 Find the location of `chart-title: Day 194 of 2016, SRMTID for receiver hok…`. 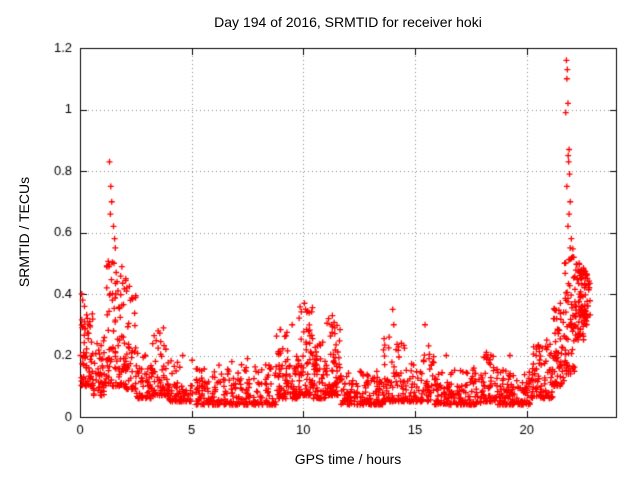

chart-title: Day 194 of 2016, SRMTID for receiver hok… is located at coordinates (348, 22).